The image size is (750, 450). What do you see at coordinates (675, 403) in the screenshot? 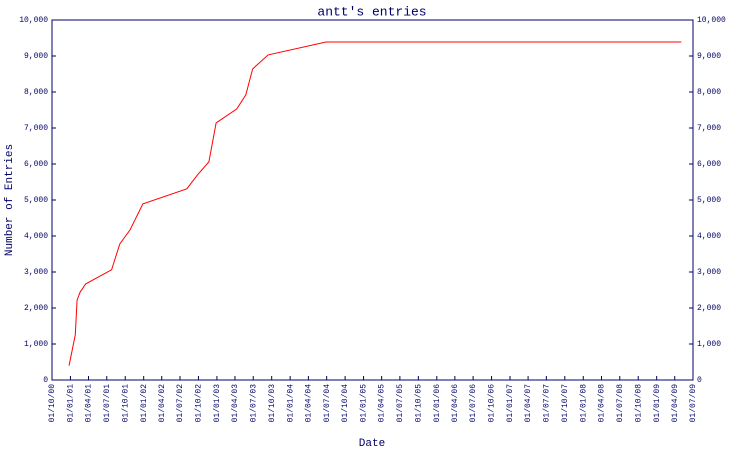
I see `x-tick-label: 01/04/09` at bounding box center [675, 403].